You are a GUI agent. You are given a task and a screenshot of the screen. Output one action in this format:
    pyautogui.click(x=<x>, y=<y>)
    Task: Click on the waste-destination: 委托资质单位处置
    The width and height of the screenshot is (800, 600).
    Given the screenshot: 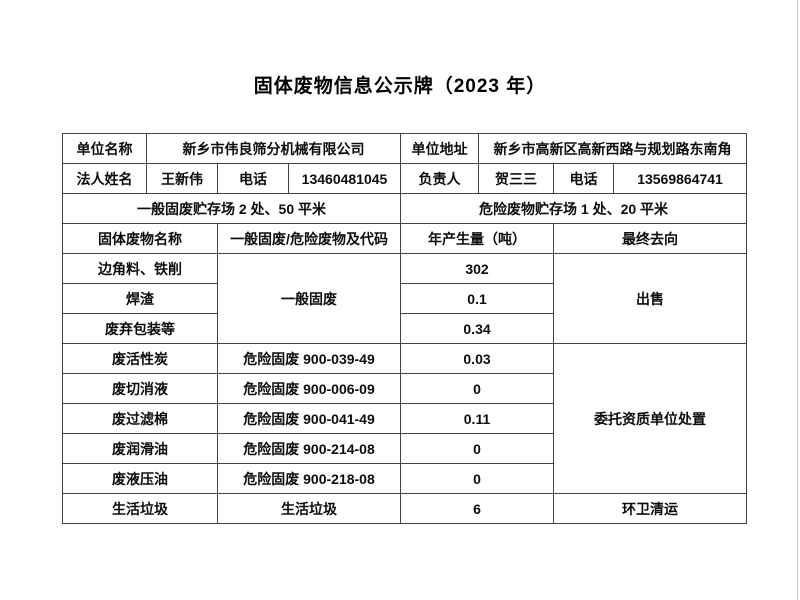 What is the action you would take?
    pyautogui.click(x=650, y=418)
    